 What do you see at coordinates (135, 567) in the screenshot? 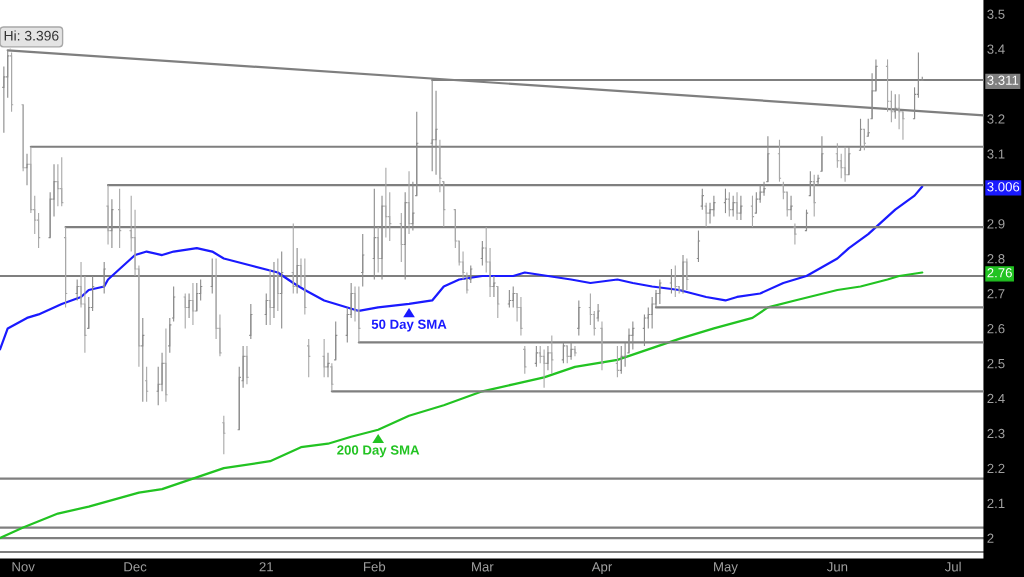
I see `x-tick-label: Dec` at bounding box center [135, 567].